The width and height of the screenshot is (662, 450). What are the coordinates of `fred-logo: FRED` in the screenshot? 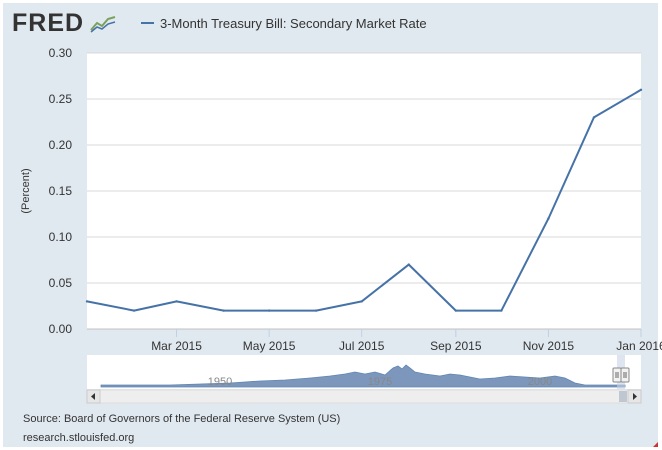 It's located at (48, 23).